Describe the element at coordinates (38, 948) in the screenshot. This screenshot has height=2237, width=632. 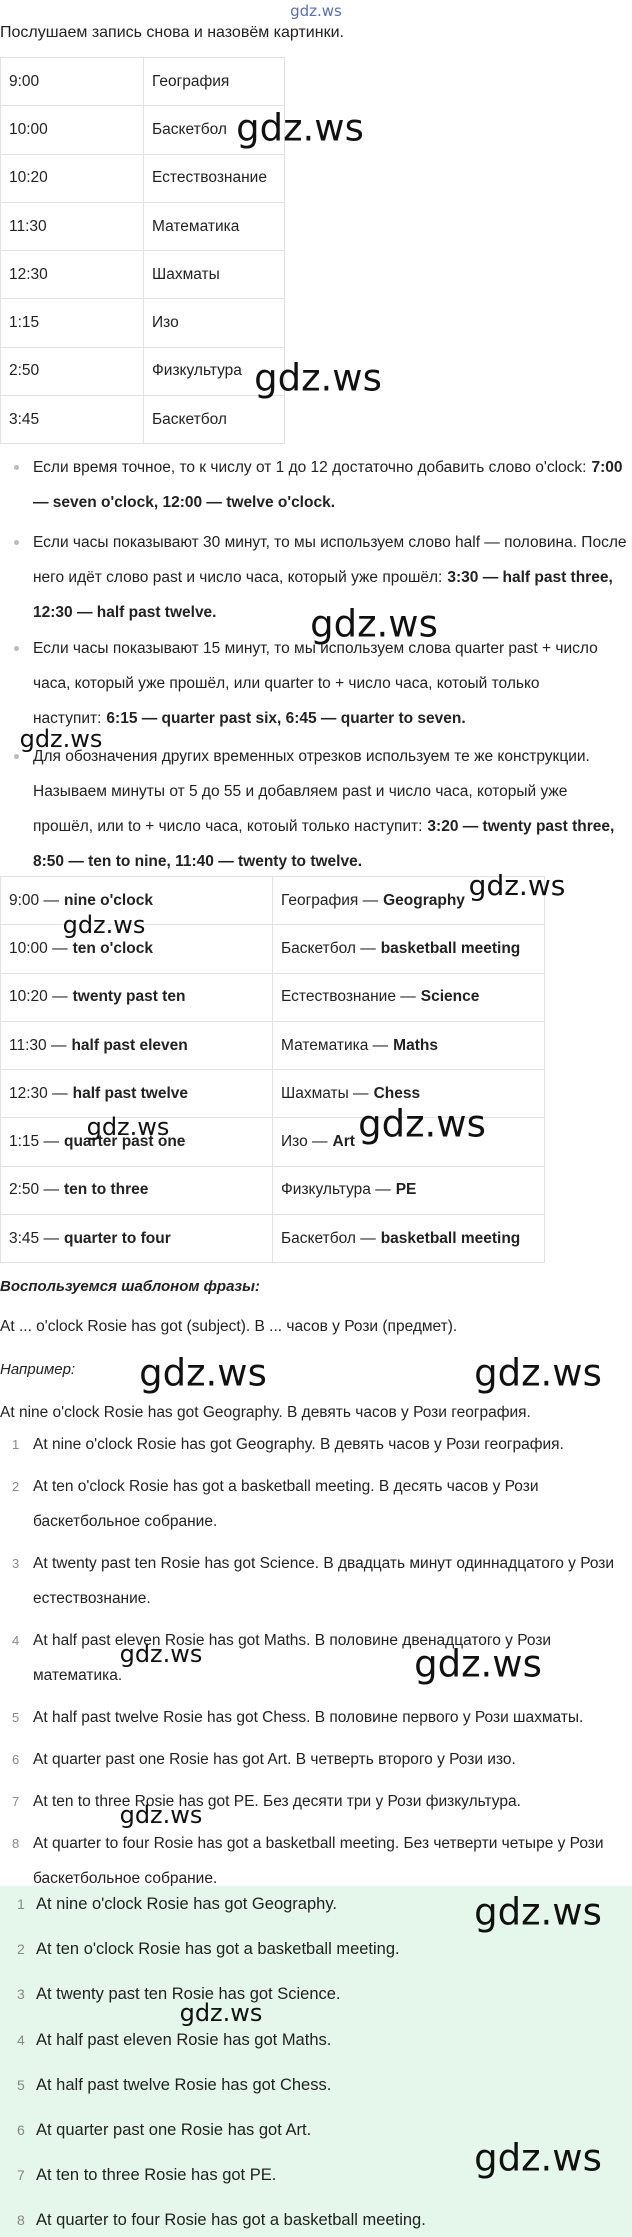
I see `cell-text: 10:00 —` at that location.